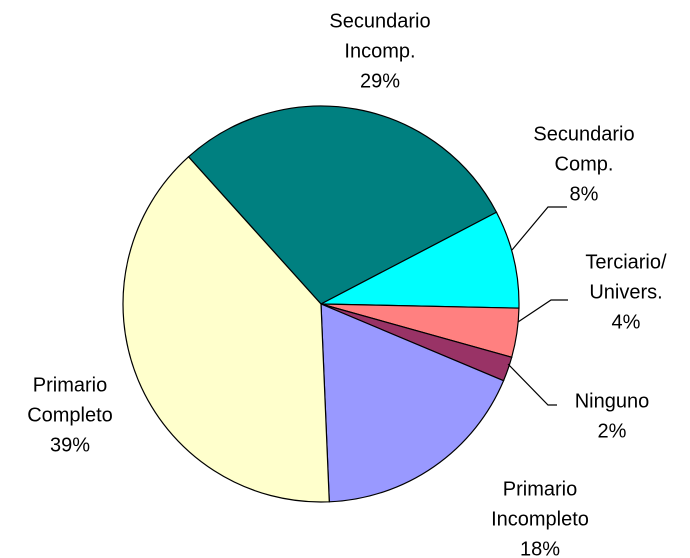 This screenshot has width=690, height=558. Describe the element at coordinates (584, 194) in the screenshot. I see `value-label: 8%` at that location.